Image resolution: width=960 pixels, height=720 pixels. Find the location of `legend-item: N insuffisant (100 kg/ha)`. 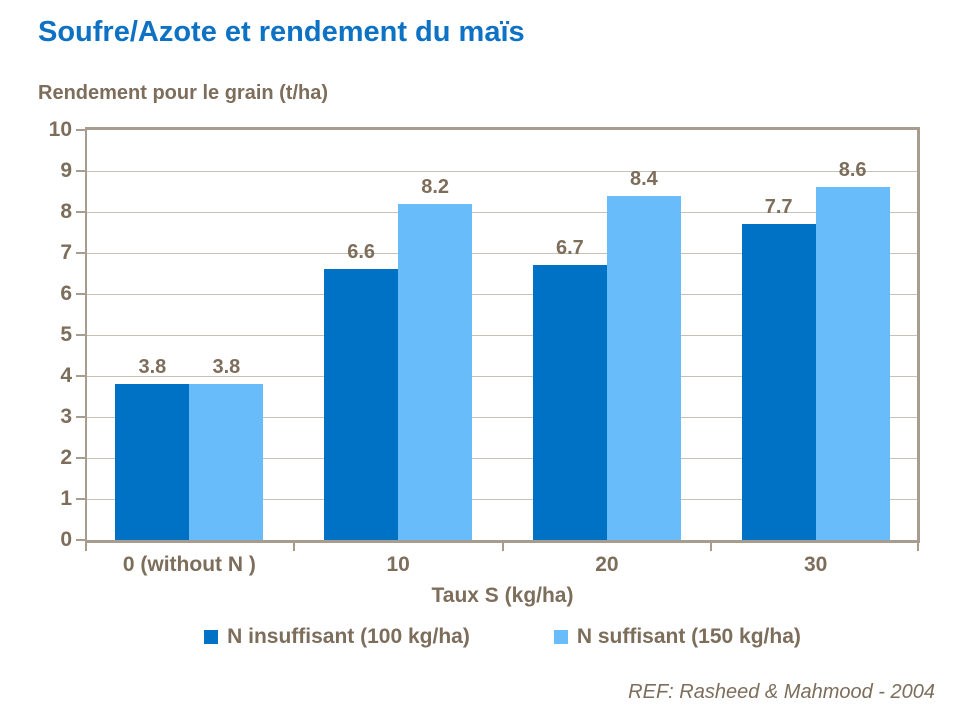

legend-item: N insuffisant (100 kg/ha) is located at coordinates (337, 637).